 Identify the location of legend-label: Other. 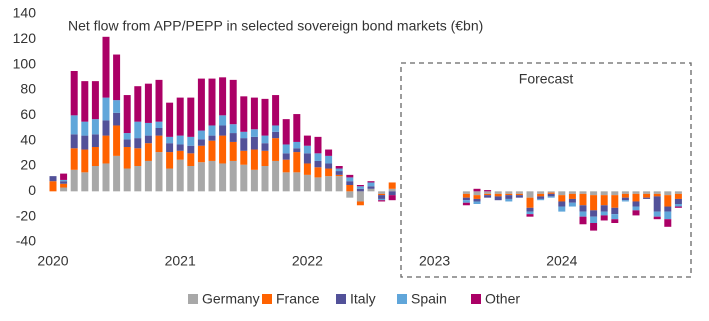
(502, 299).